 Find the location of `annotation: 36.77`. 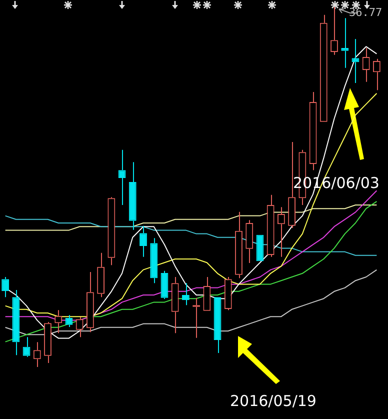

annotation: 36.77 is located at coordinates (365, 12).